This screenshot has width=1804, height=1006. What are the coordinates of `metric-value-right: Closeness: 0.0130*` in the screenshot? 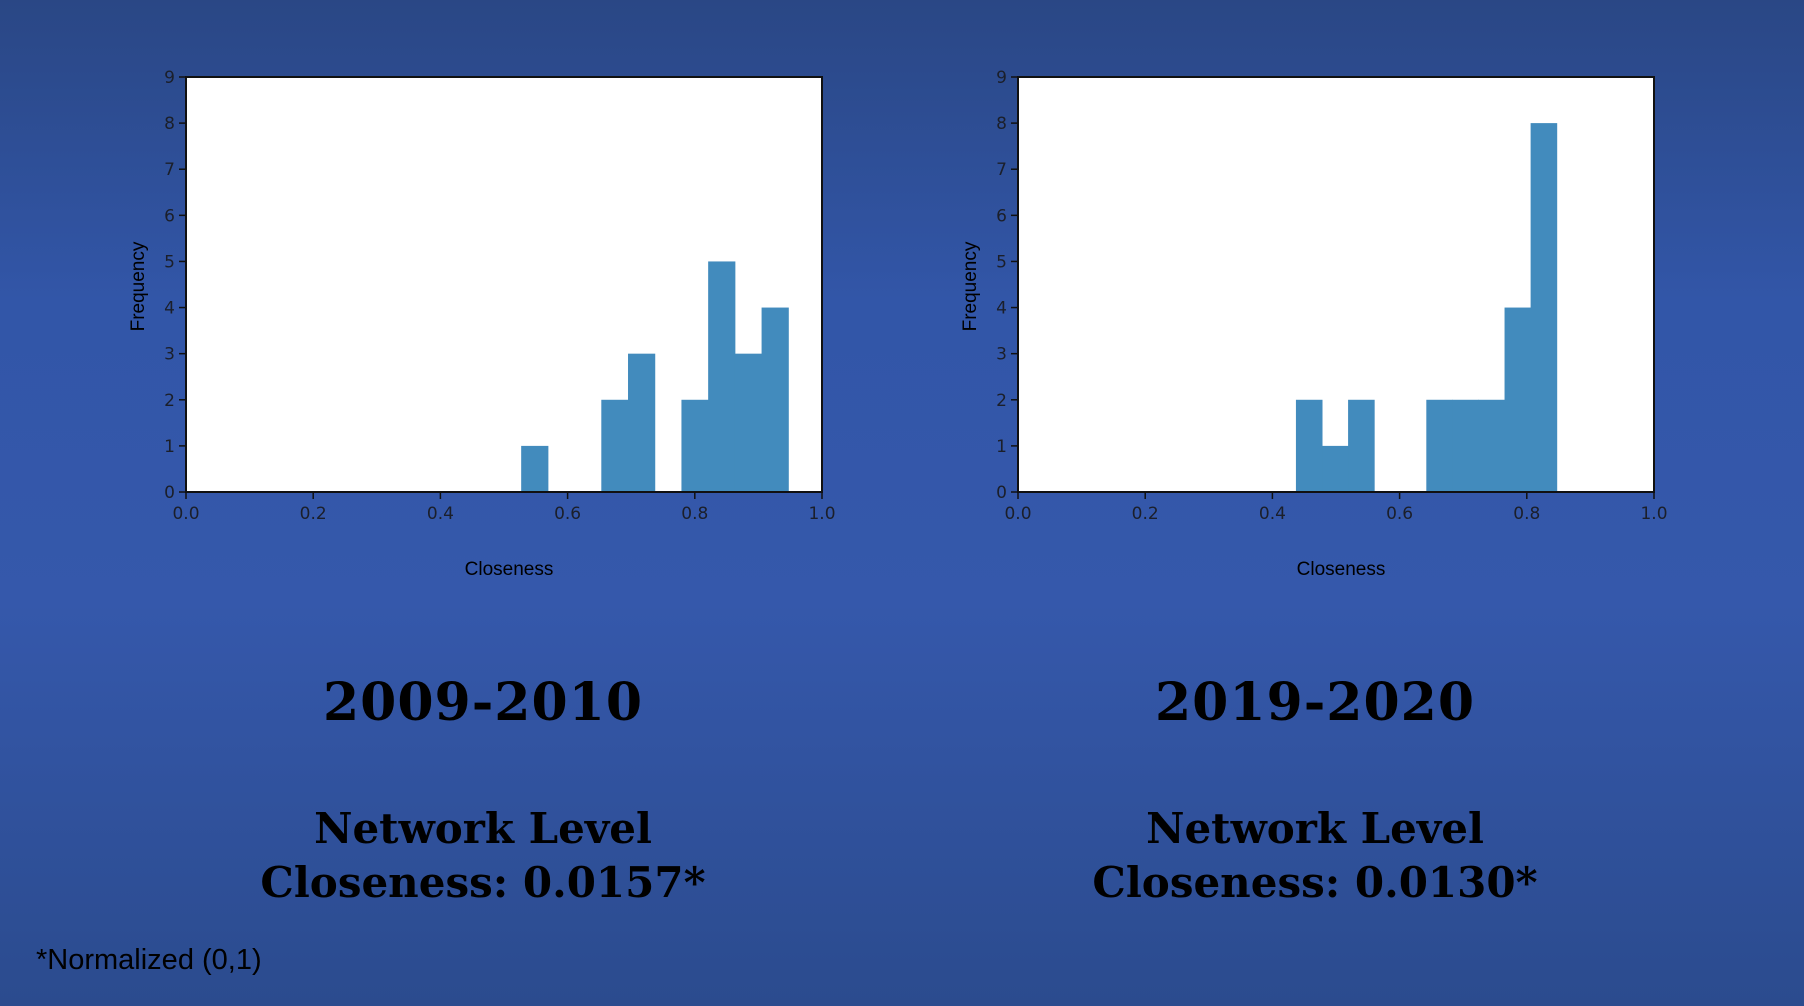 It's located at (1315, 882).